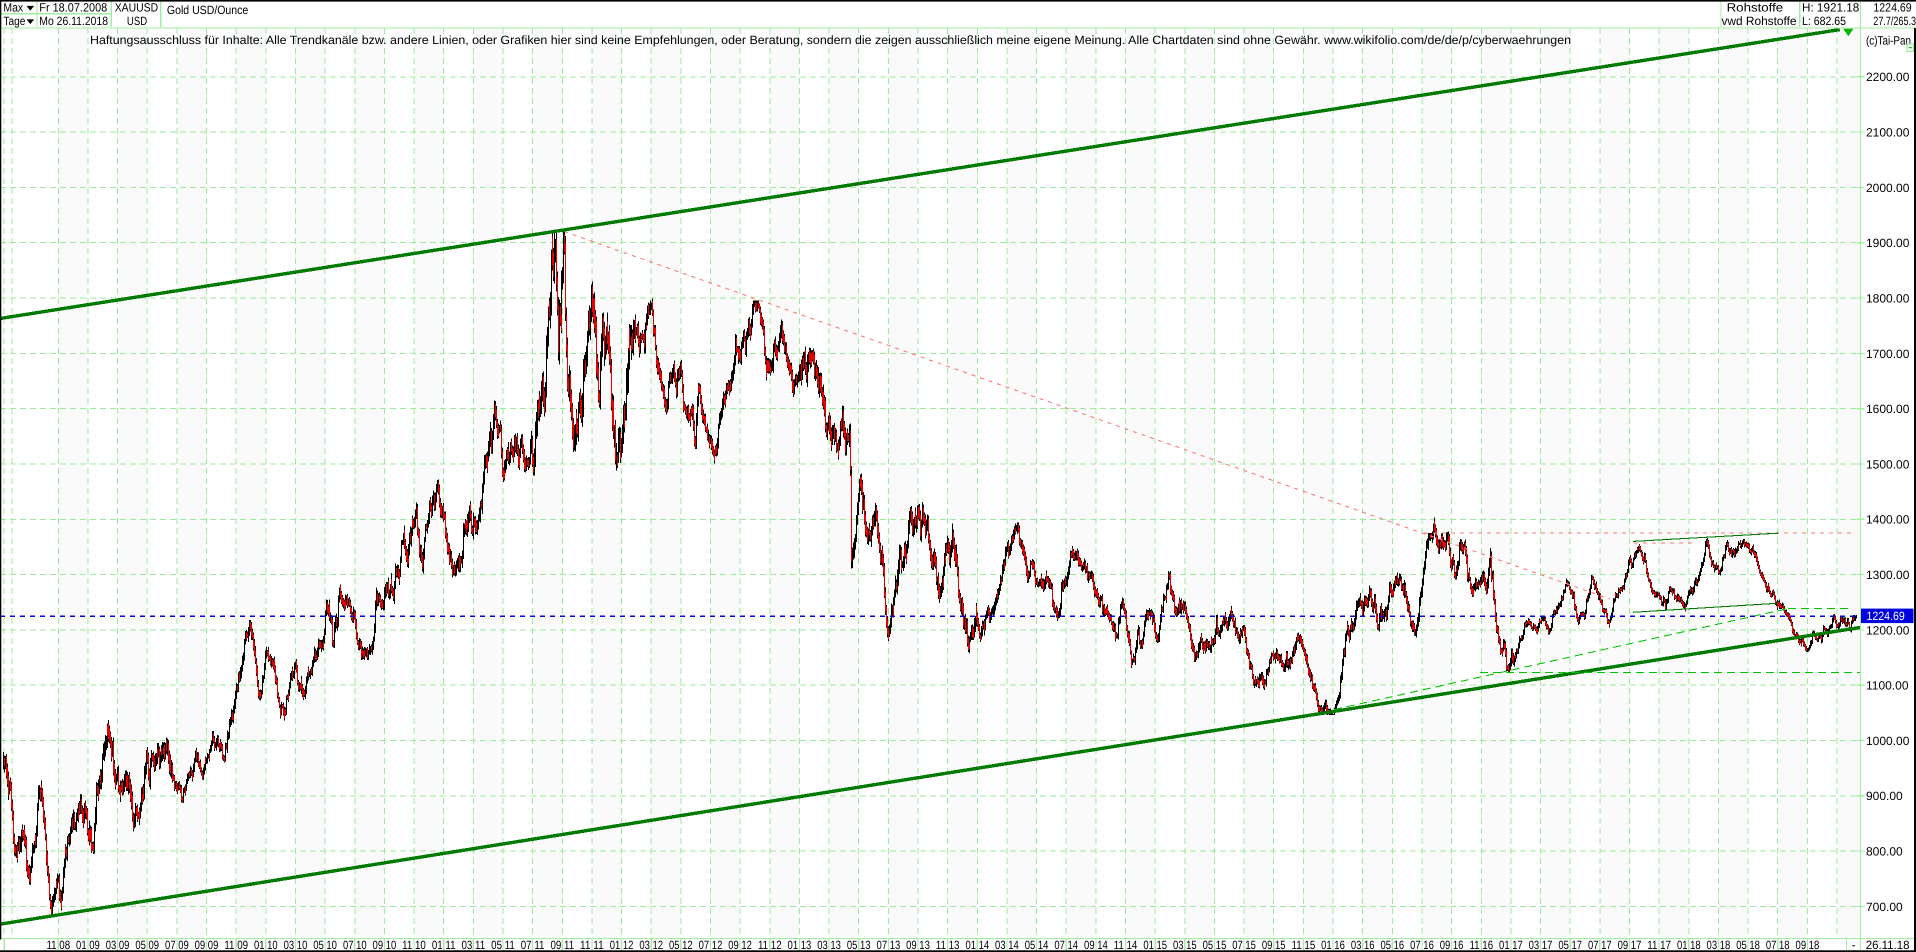 This screenshot has width=1916, height=952. Describe the element at coordinates (1452, 945) in the screenshot. I see `svg-text: 09 16` at that location.